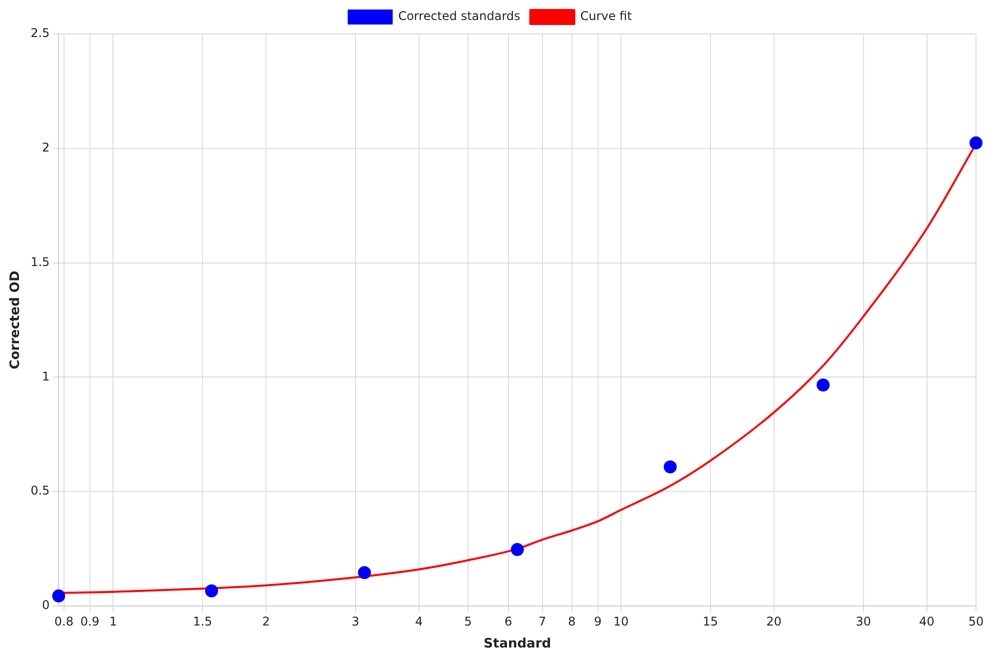 This screenshot has height=660, width=990. I want to click on x-tick-label: 20, so click(774, 621).